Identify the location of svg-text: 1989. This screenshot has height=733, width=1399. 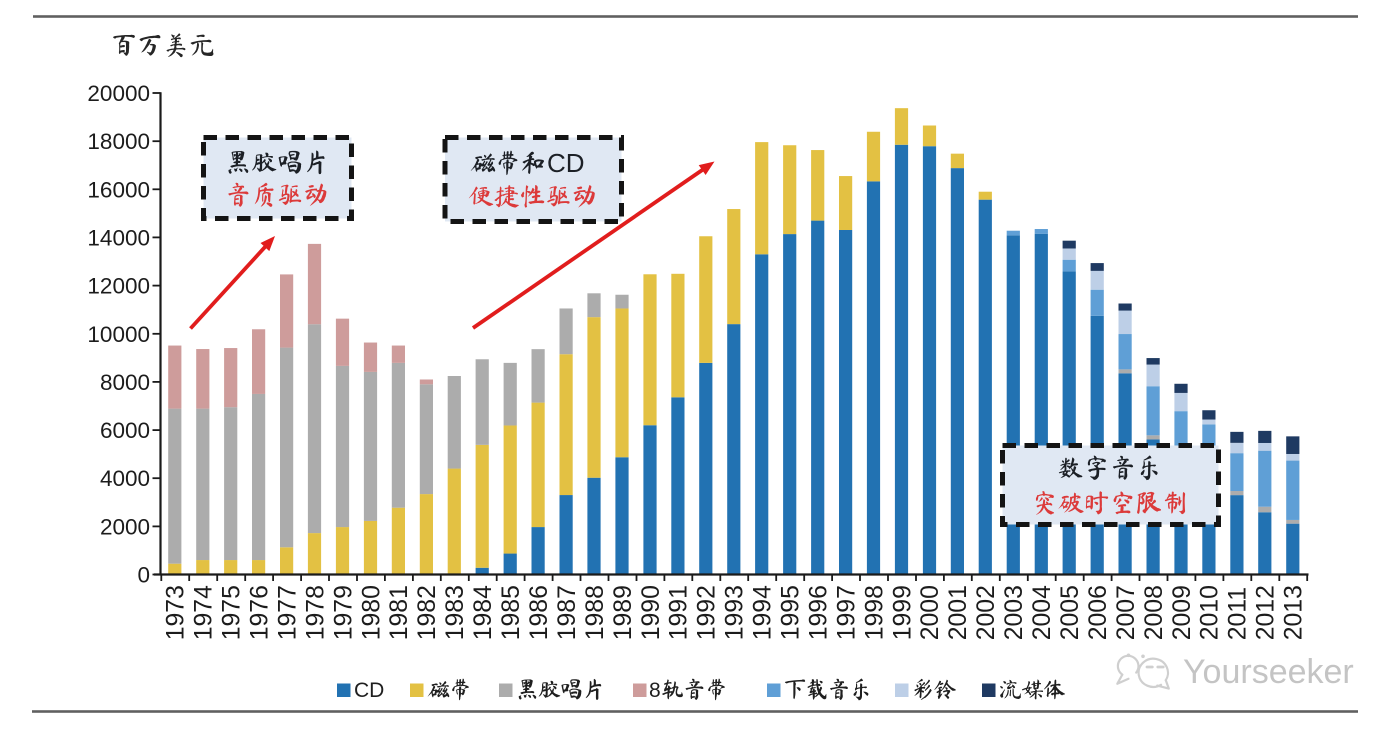
(623, 612).